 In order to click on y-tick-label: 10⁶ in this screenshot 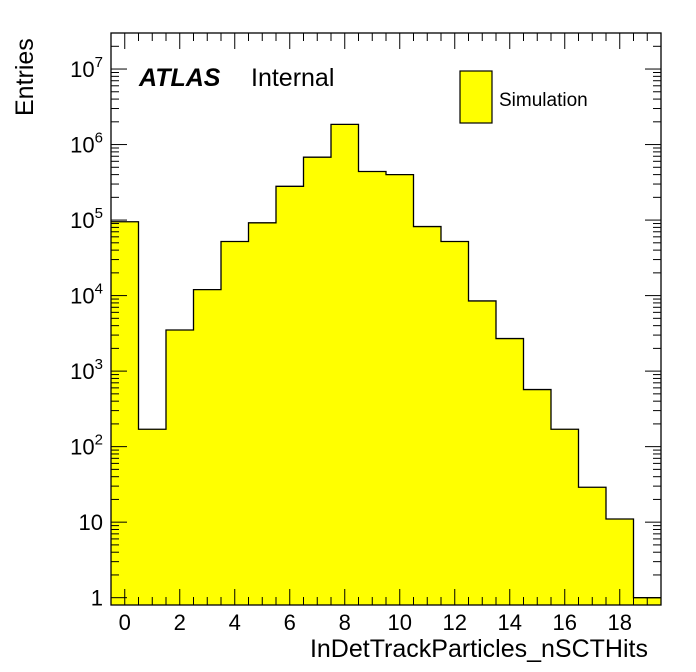, I will do `click(86, 144)`.